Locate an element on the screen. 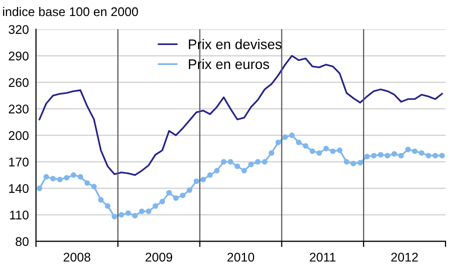 Image resolution: width=450 pixels, height=279 pixels. y-axis-title: indice base 100 en 2000 is located at coordinates (70, 11).